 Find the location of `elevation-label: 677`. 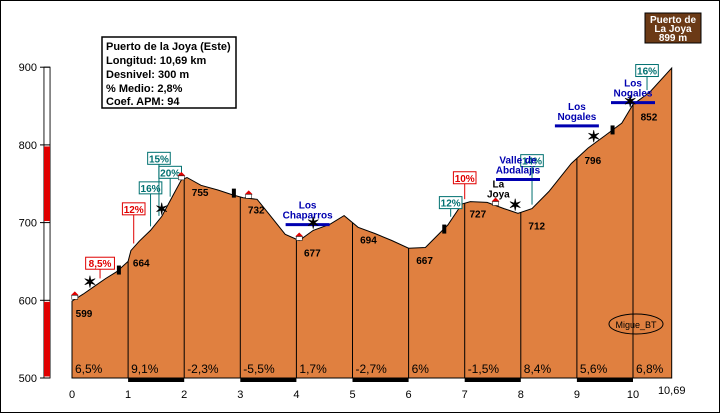

elevation-label: 677 is located at coordinates (312, 253).